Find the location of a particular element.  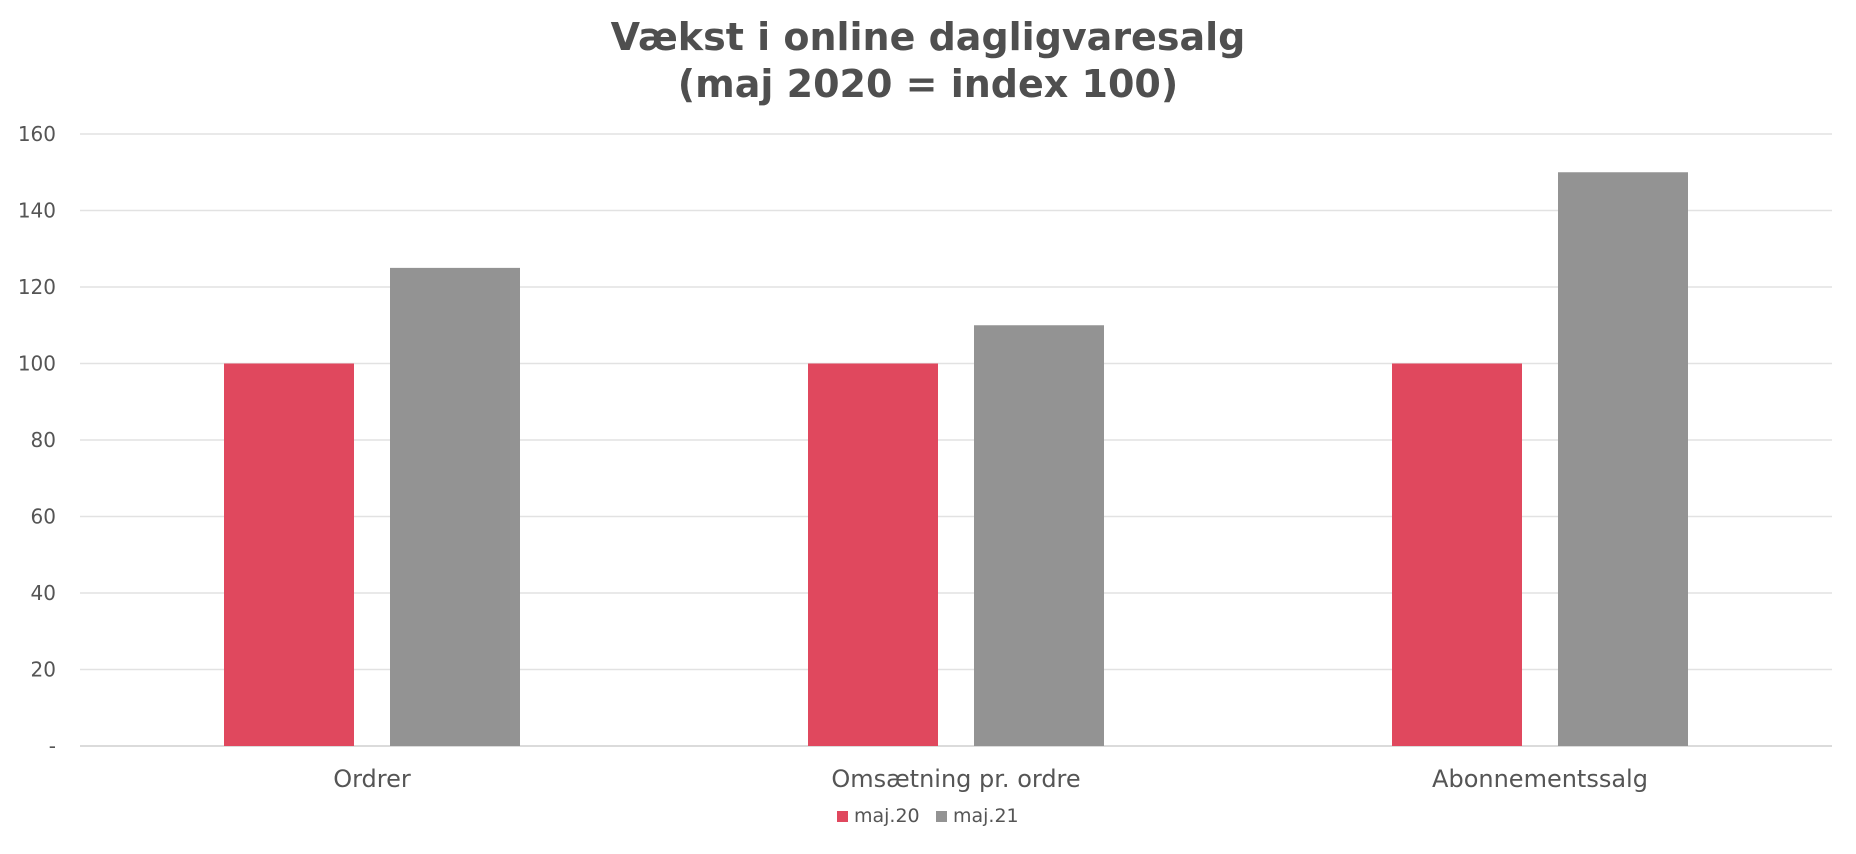

chart-title-line1: Vækst i online dagligvaresalg is located at coordinates (928, 37).